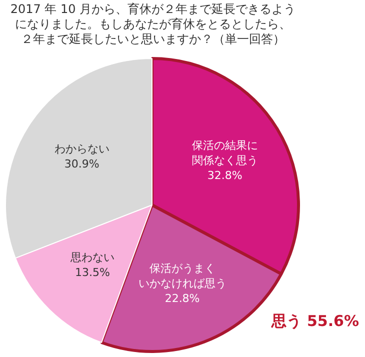 Image resolution: width=365 pixels, height=357 pixels. I want to click on data-label: 30.9%, so click(82, 163).